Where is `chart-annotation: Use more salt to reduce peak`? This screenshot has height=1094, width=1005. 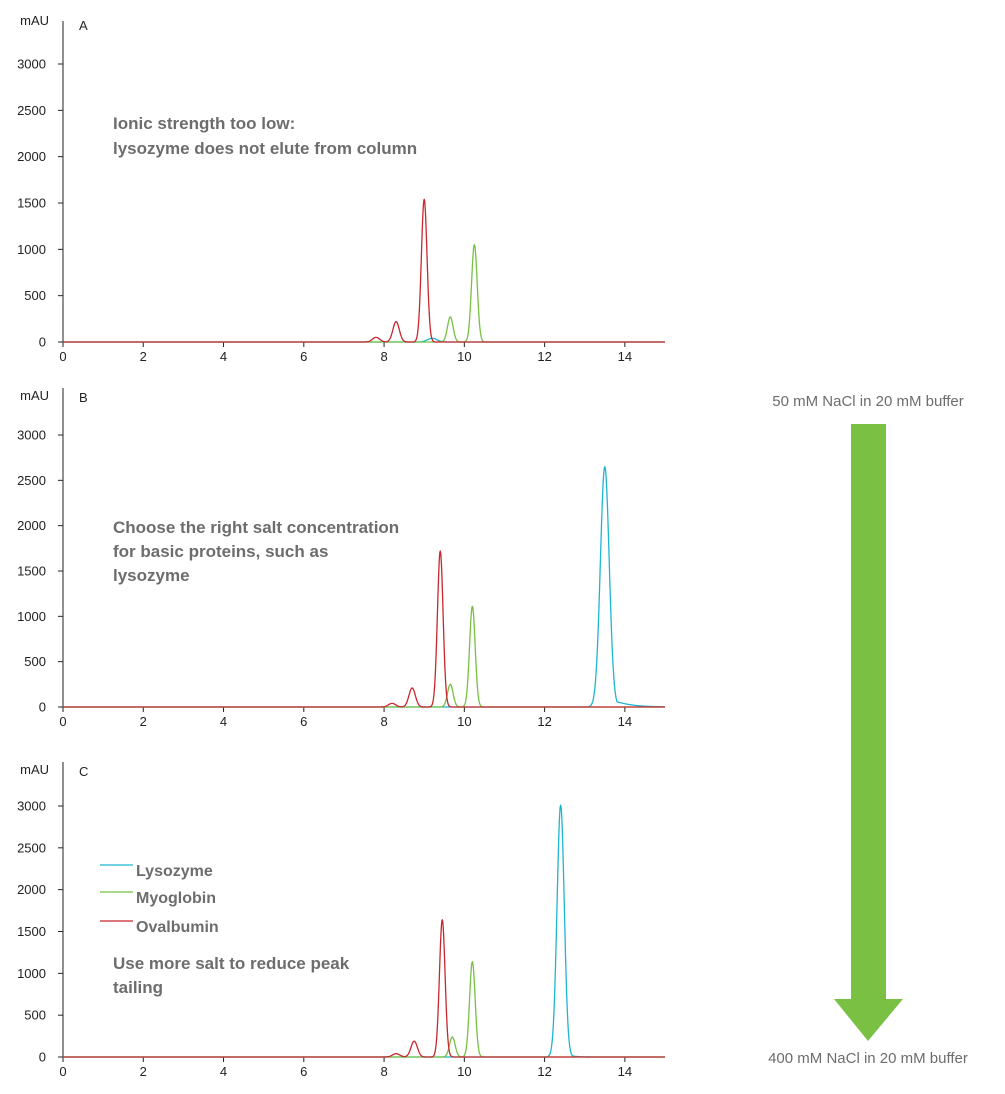
chart-annotation: Use more salt to reduce peak is located at coordinates (231, 963).